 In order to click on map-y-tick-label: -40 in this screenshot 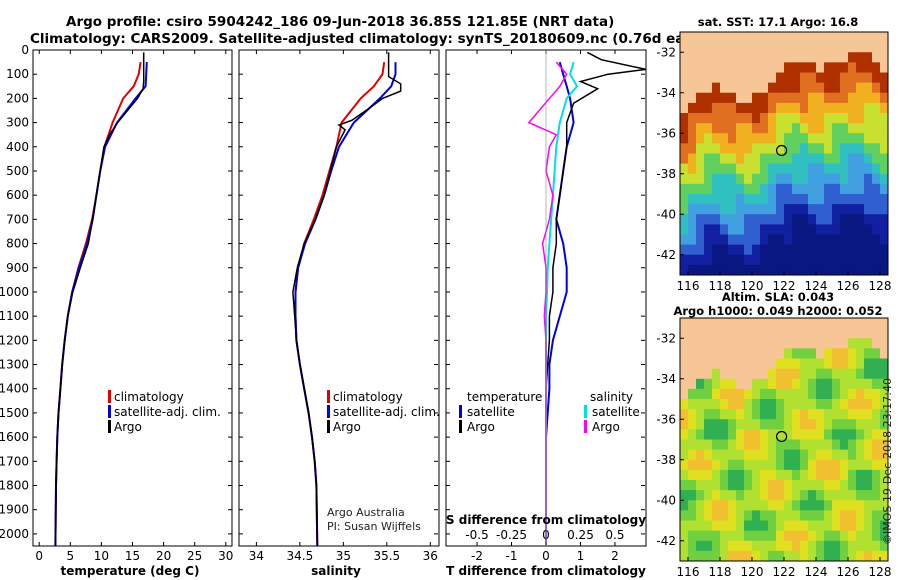, I will do `click(666, 214)`.